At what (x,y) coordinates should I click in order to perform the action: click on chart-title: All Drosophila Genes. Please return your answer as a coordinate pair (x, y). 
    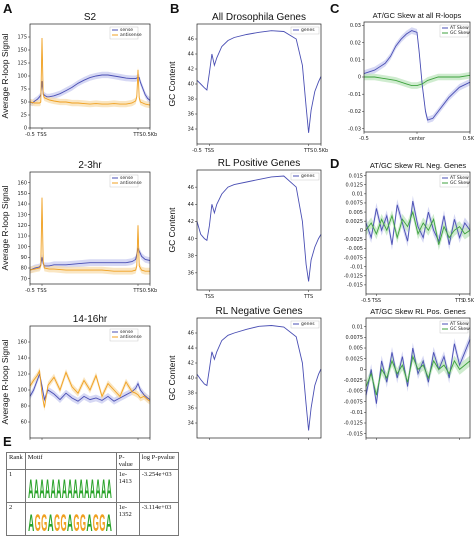
    Looking at the image, I should click on (259, 17).